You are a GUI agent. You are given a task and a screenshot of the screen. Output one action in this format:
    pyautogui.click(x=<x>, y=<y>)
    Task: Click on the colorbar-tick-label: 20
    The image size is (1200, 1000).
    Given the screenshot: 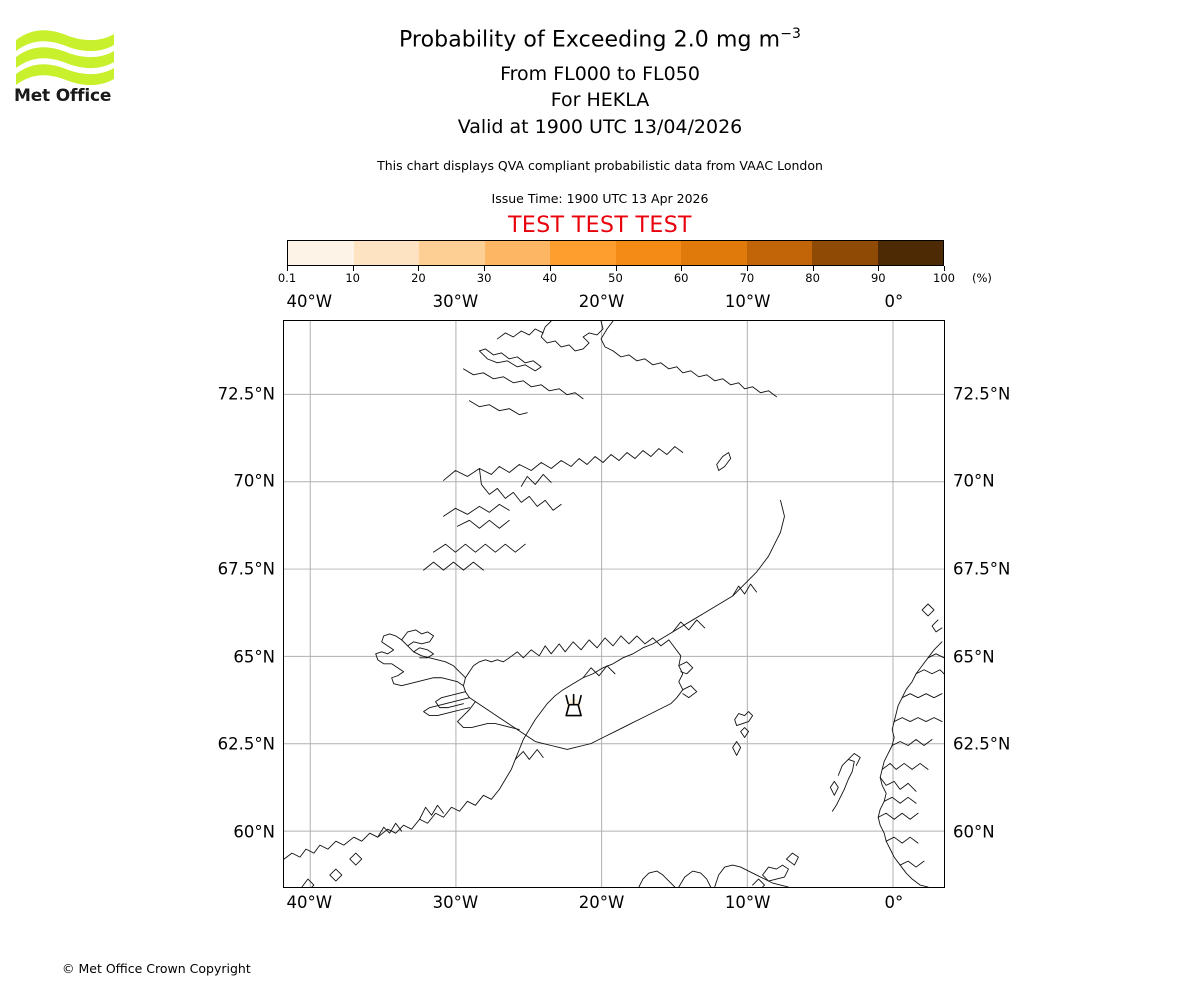 What is the action you would take?
    pyautogui.click(x=418, y=278)
    